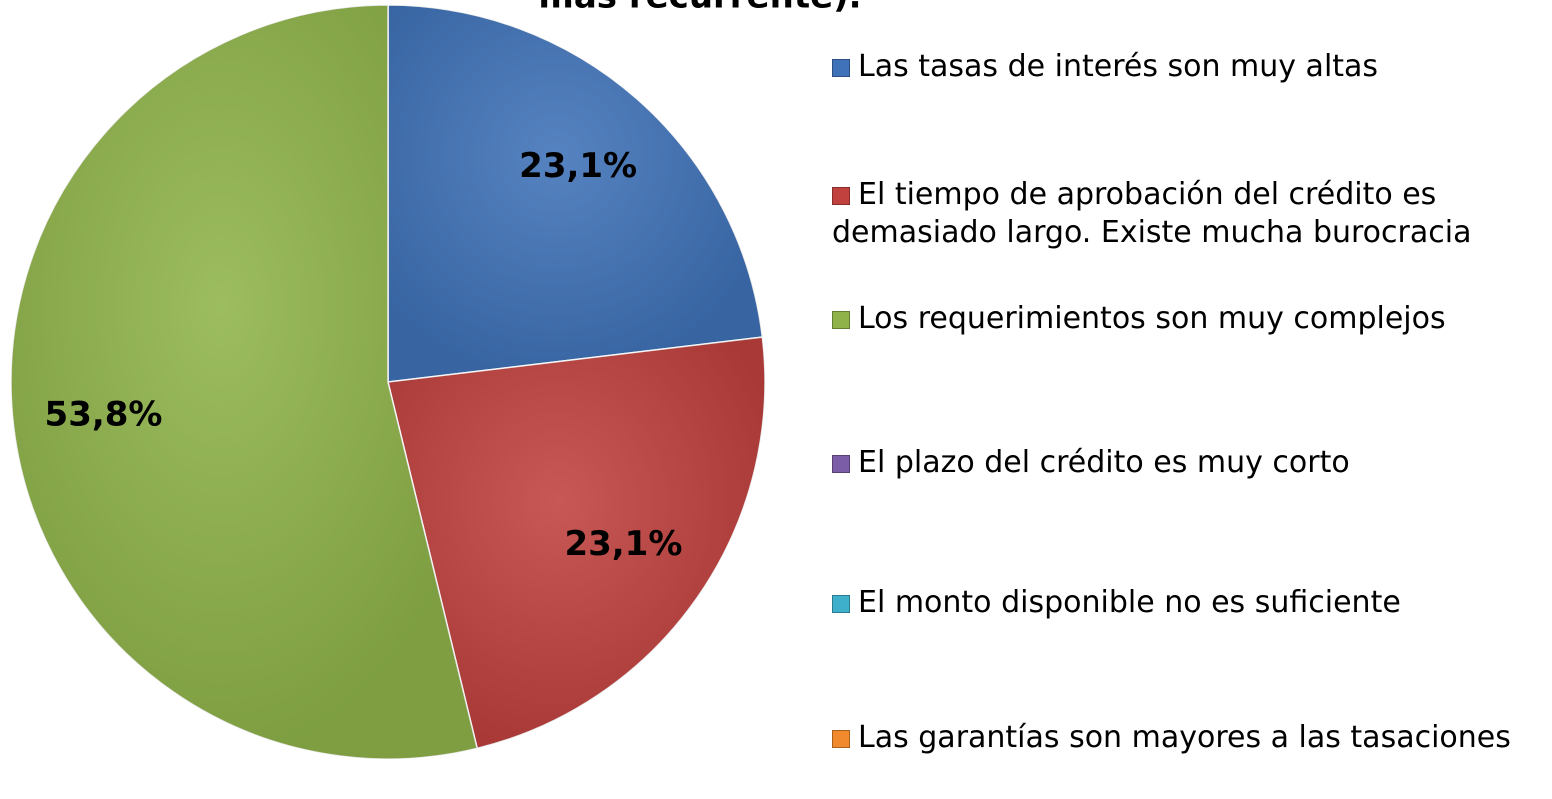 Image resolution: width=1552 pixels, height=799 pixels. I want to click on legend-entry: El plazo del crédito es muy corto, so click(1182, 463).